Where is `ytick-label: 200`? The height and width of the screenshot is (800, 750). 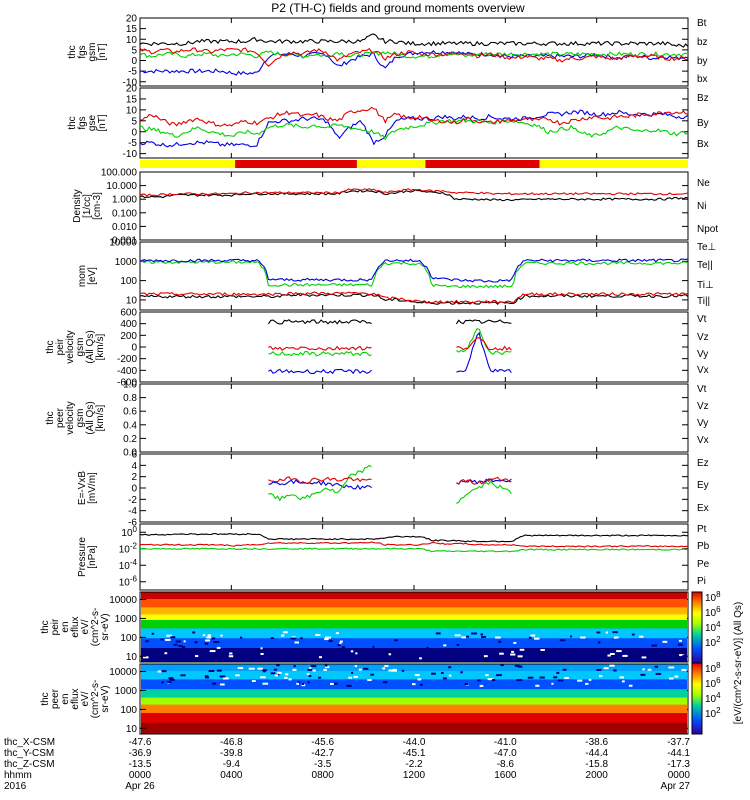 ytick-label: 200 is located at coordinates (128, 336).